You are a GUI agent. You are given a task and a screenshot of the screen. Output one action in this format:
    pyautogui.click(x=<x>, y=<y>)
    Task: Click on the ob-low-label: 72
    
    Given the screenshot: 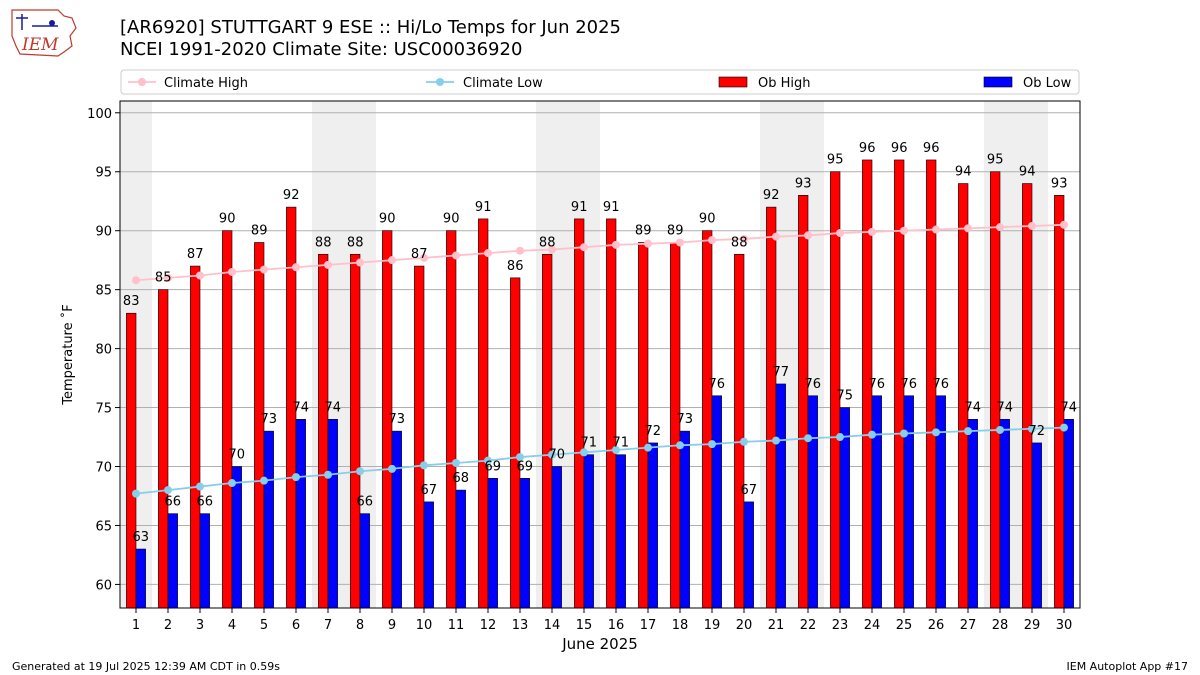 What is the action you would take?
    pyautogui.click(x=1037, y=431)
    